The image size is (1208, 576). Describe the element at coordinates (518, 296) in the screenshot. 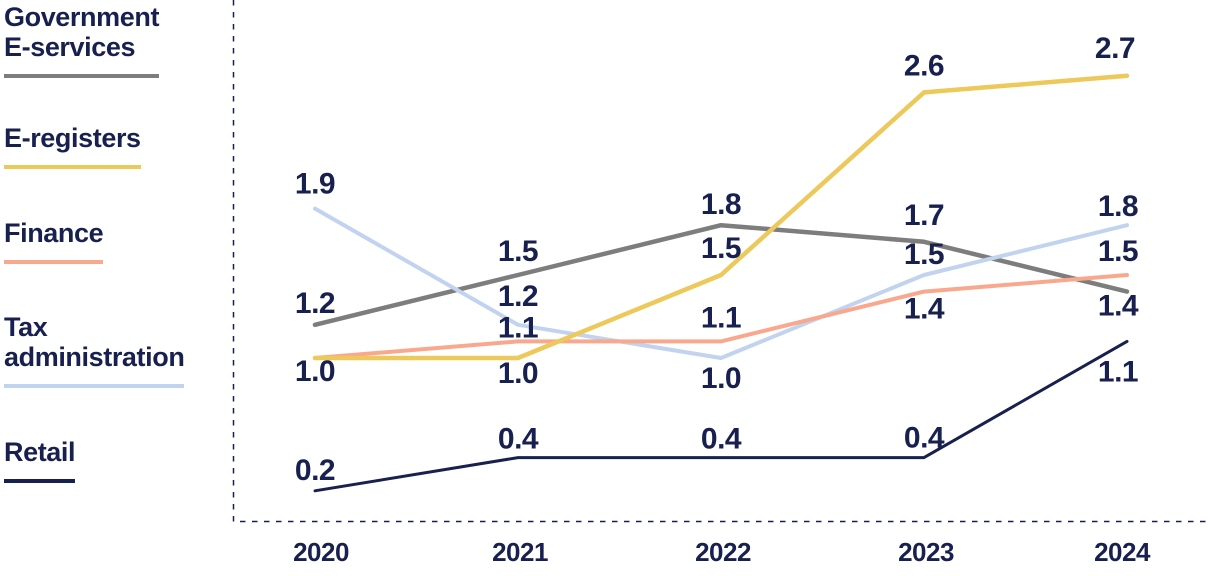

I see `value-label-tax-administration-2021: 1.2` at that location.